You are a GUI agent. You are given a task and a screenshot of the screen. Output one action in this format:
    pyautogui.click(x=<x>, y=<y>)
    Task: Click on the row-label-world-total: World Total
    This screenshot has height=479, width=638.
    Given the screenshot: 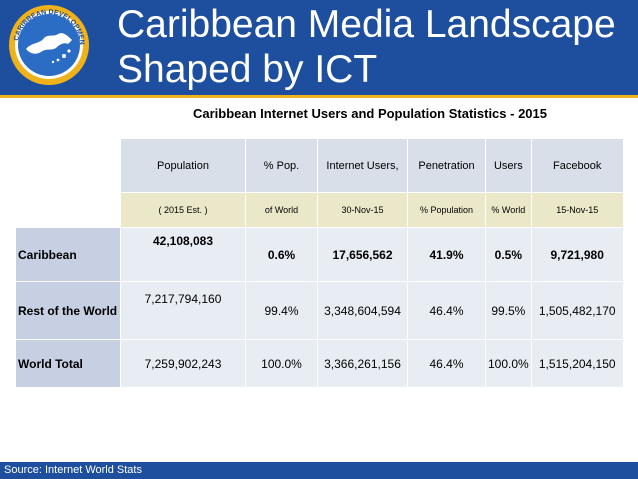 What is the action you would take?
    pyautogui.click(x=68, y=363)
    